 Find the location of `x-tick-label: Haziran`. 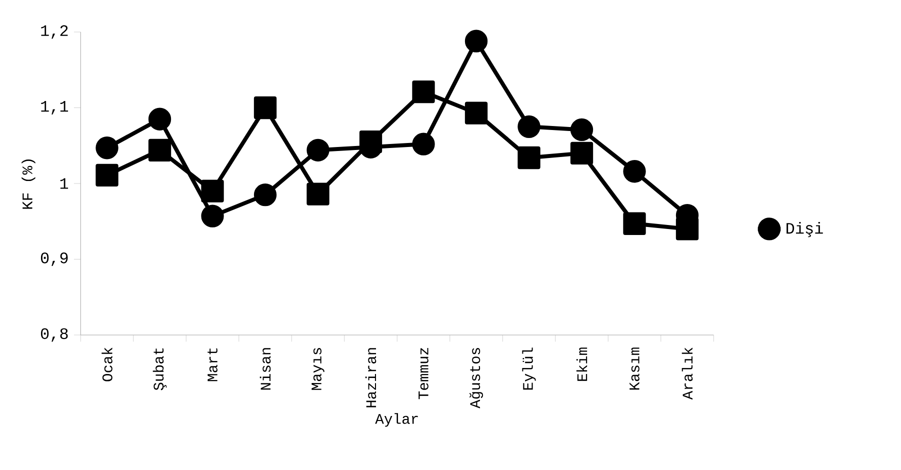

x-tick-label: Haziran is located at coordinates (370, 378).